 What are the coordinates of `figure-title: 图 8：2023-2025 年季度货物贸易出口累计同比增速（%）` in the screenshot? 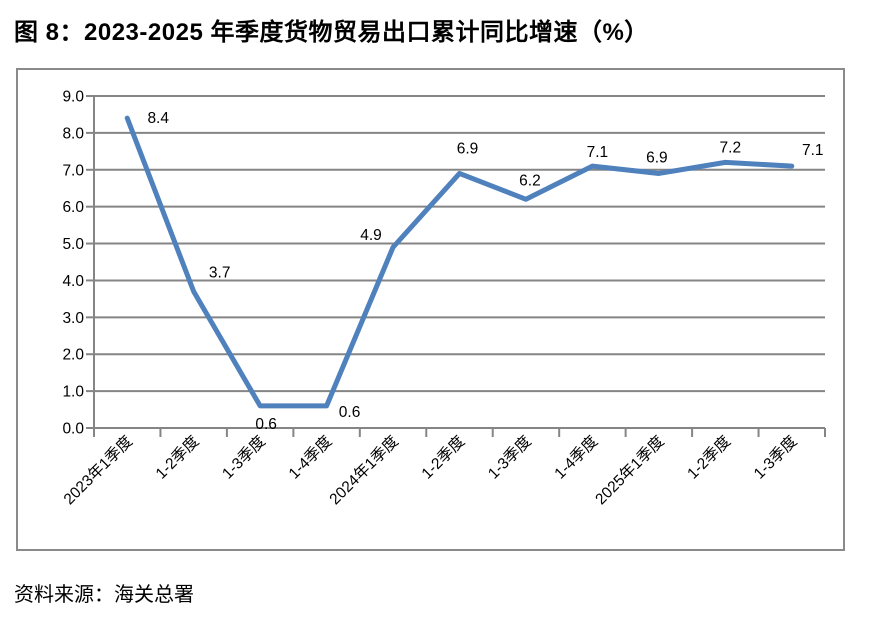 It's located at (331, 32).